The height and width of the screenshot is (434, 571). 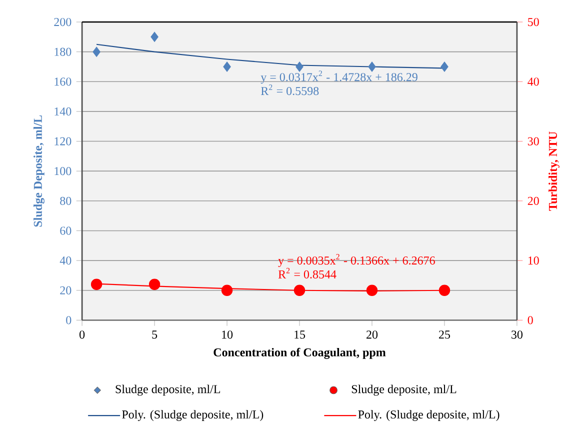 What do you see at coordinates (66, 200) in the screenshot?
I see `y-tick-label: 80` at bounding box center [66, 200].